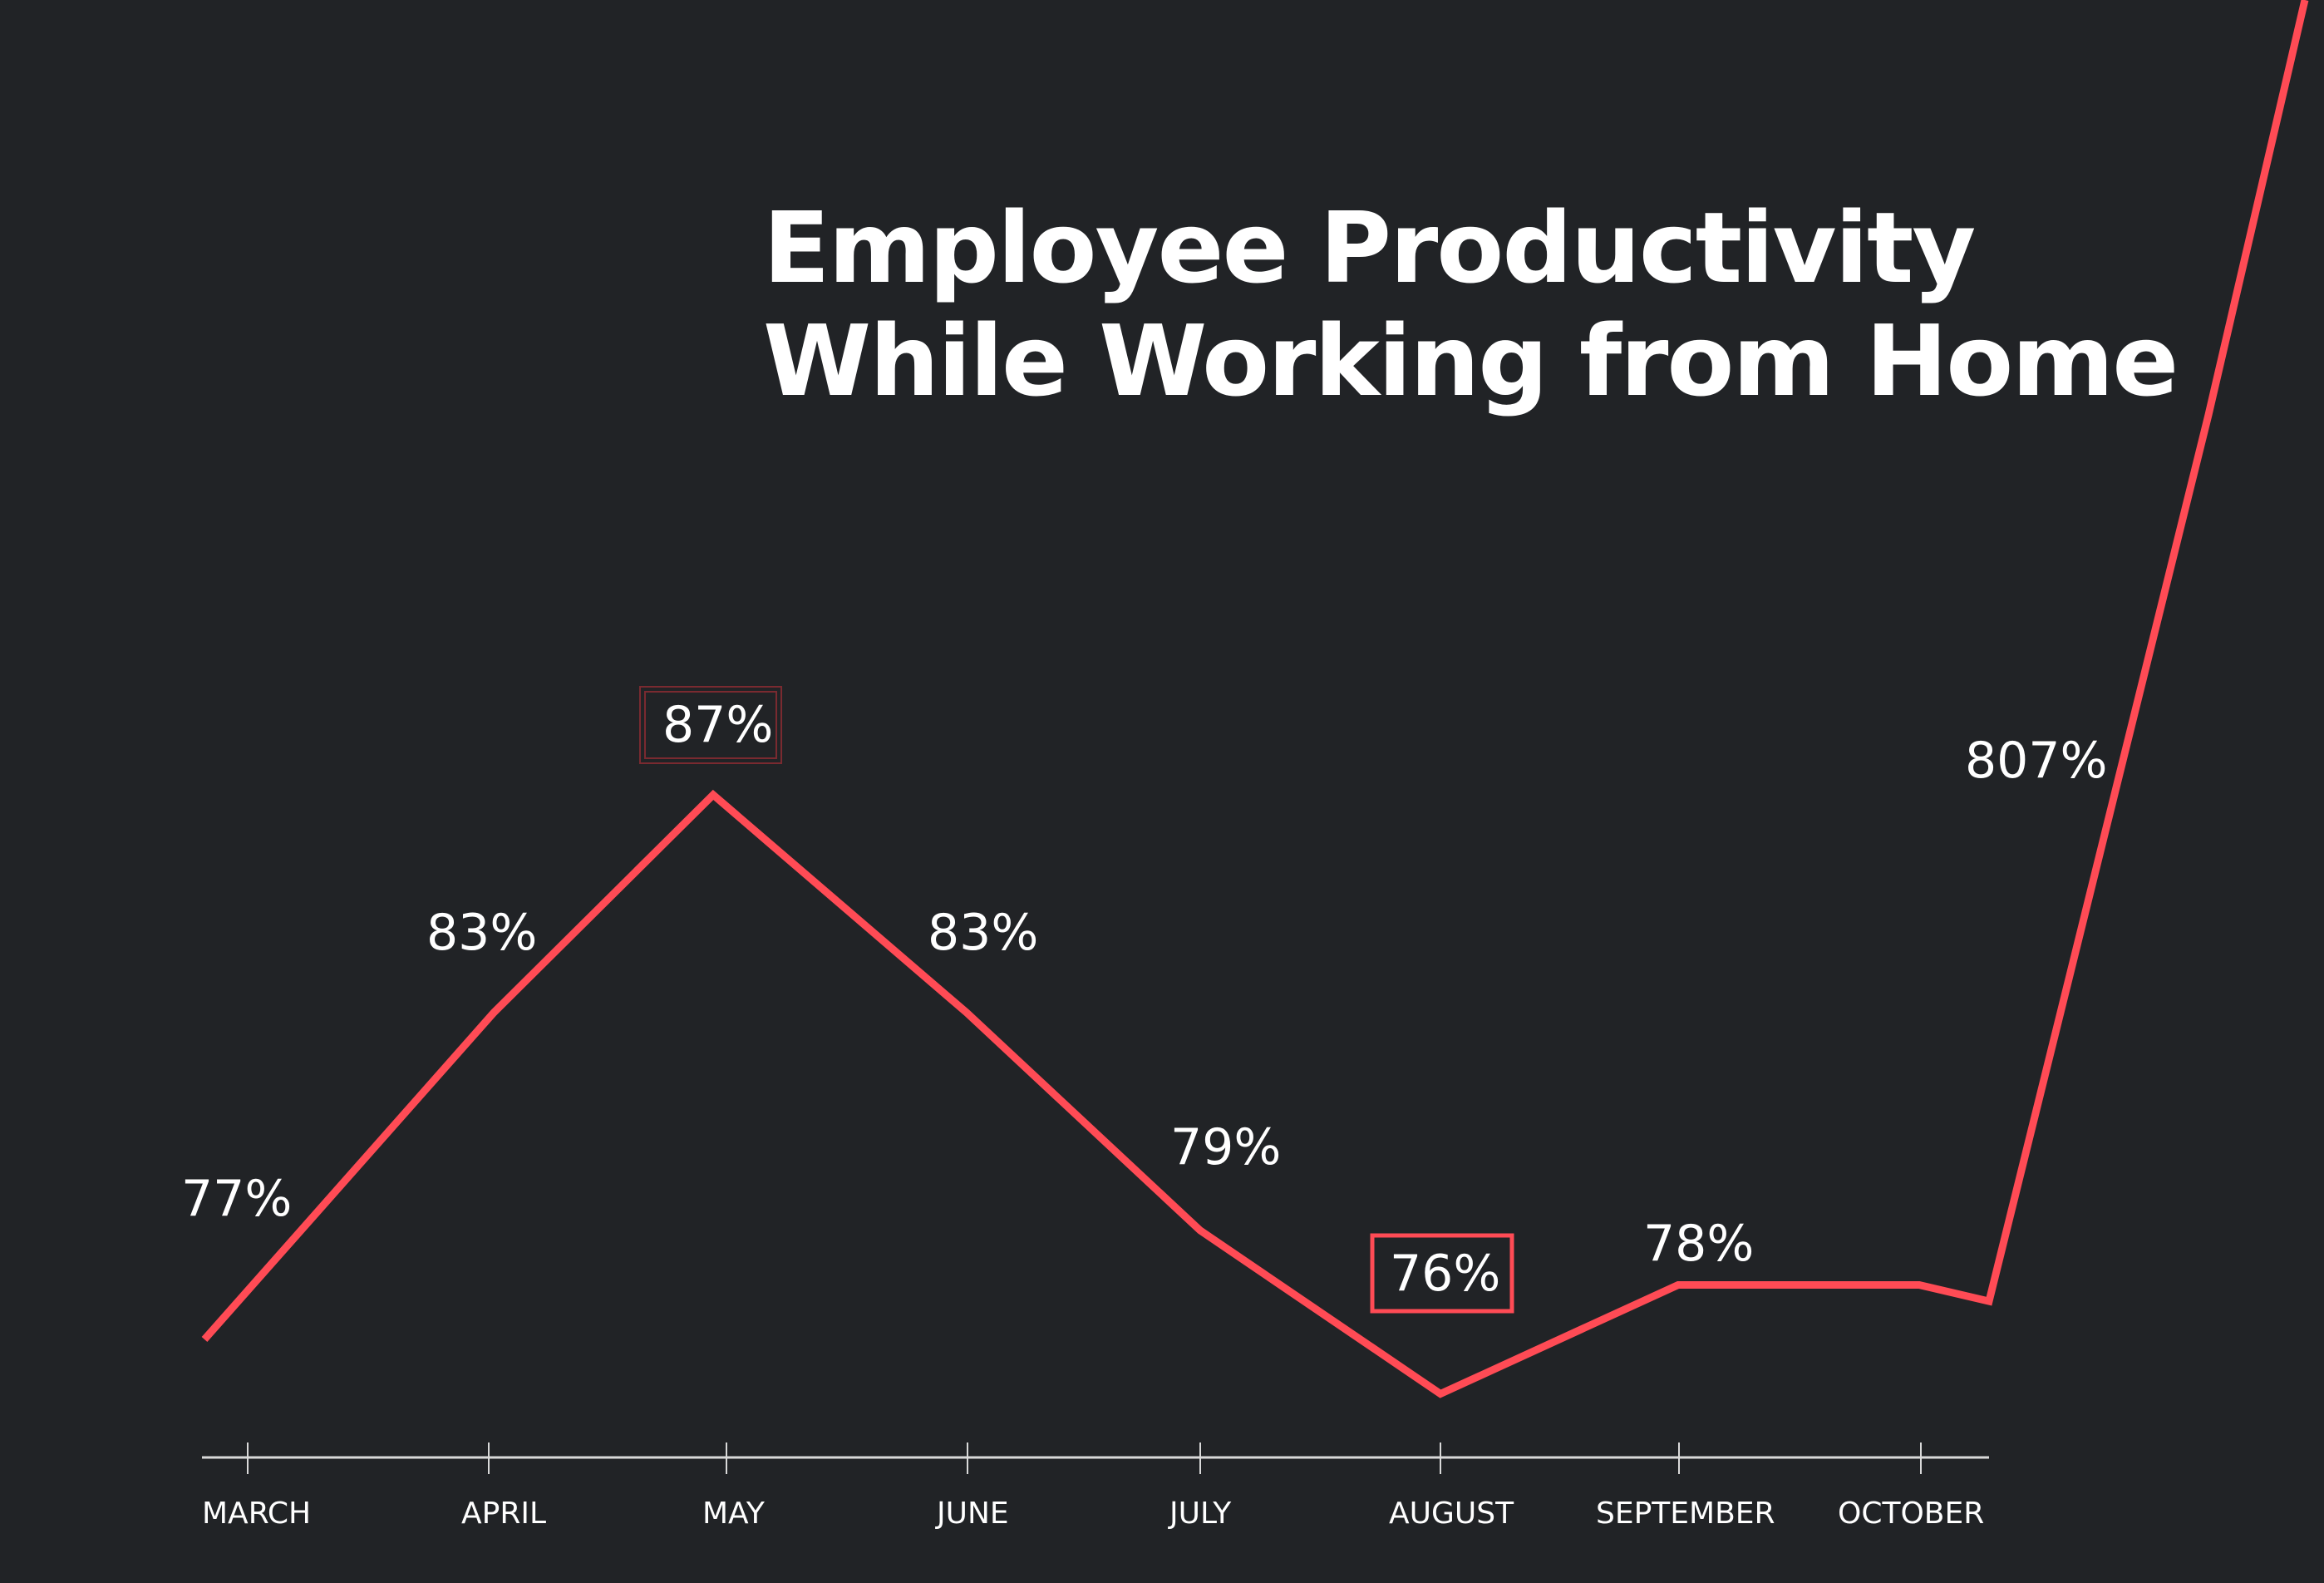 The image size is (2324, 1583). What do you see at coordinates (1225, 1147) in the screenshot?
I see `data-label: 79%` at bounding box center [1225, 1147].